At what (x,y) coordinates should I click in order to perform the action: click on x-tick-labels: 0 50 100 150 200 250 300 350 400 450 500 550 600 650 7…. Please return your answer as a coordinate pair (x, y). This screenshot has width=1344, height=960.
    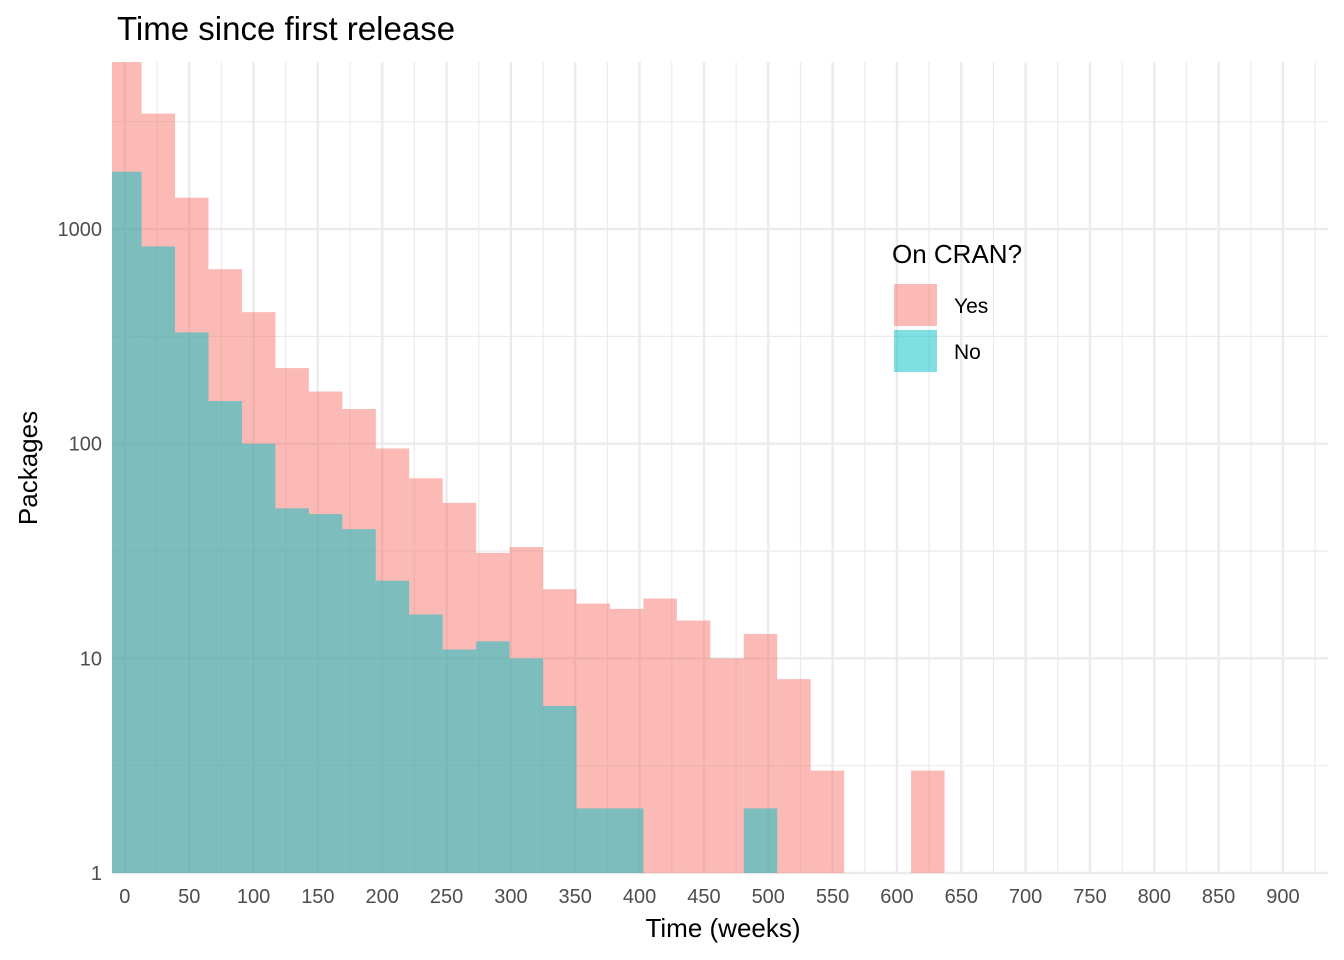
    Looking at the image, I should click on (709, 897).